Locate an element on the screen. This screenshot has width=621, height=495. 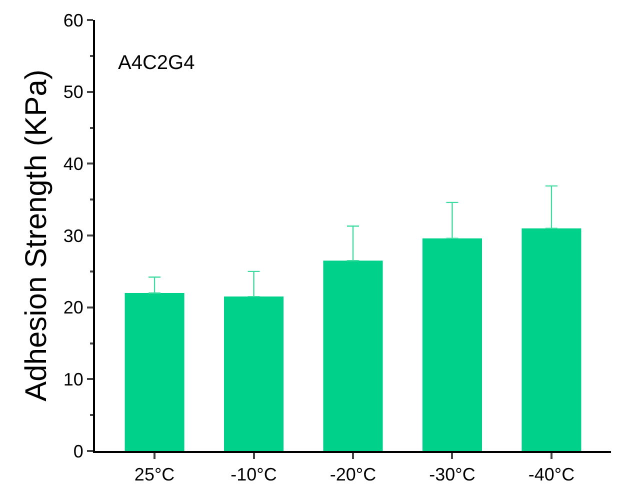
x-tick-label: -30°C is located at coordinates (452, 474).